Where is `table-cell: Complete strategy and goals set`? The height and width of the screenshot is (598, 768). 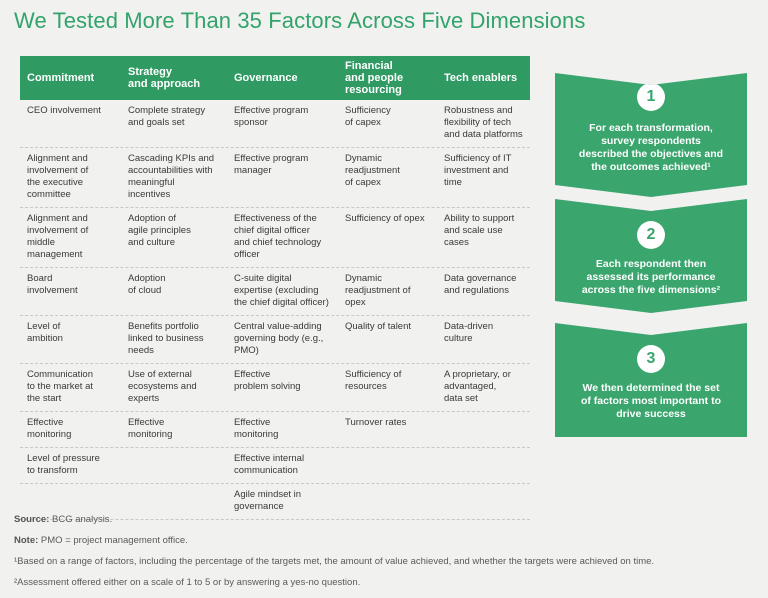 table-cell: Complete strategy and goals set is located at coordinates (167, 116).